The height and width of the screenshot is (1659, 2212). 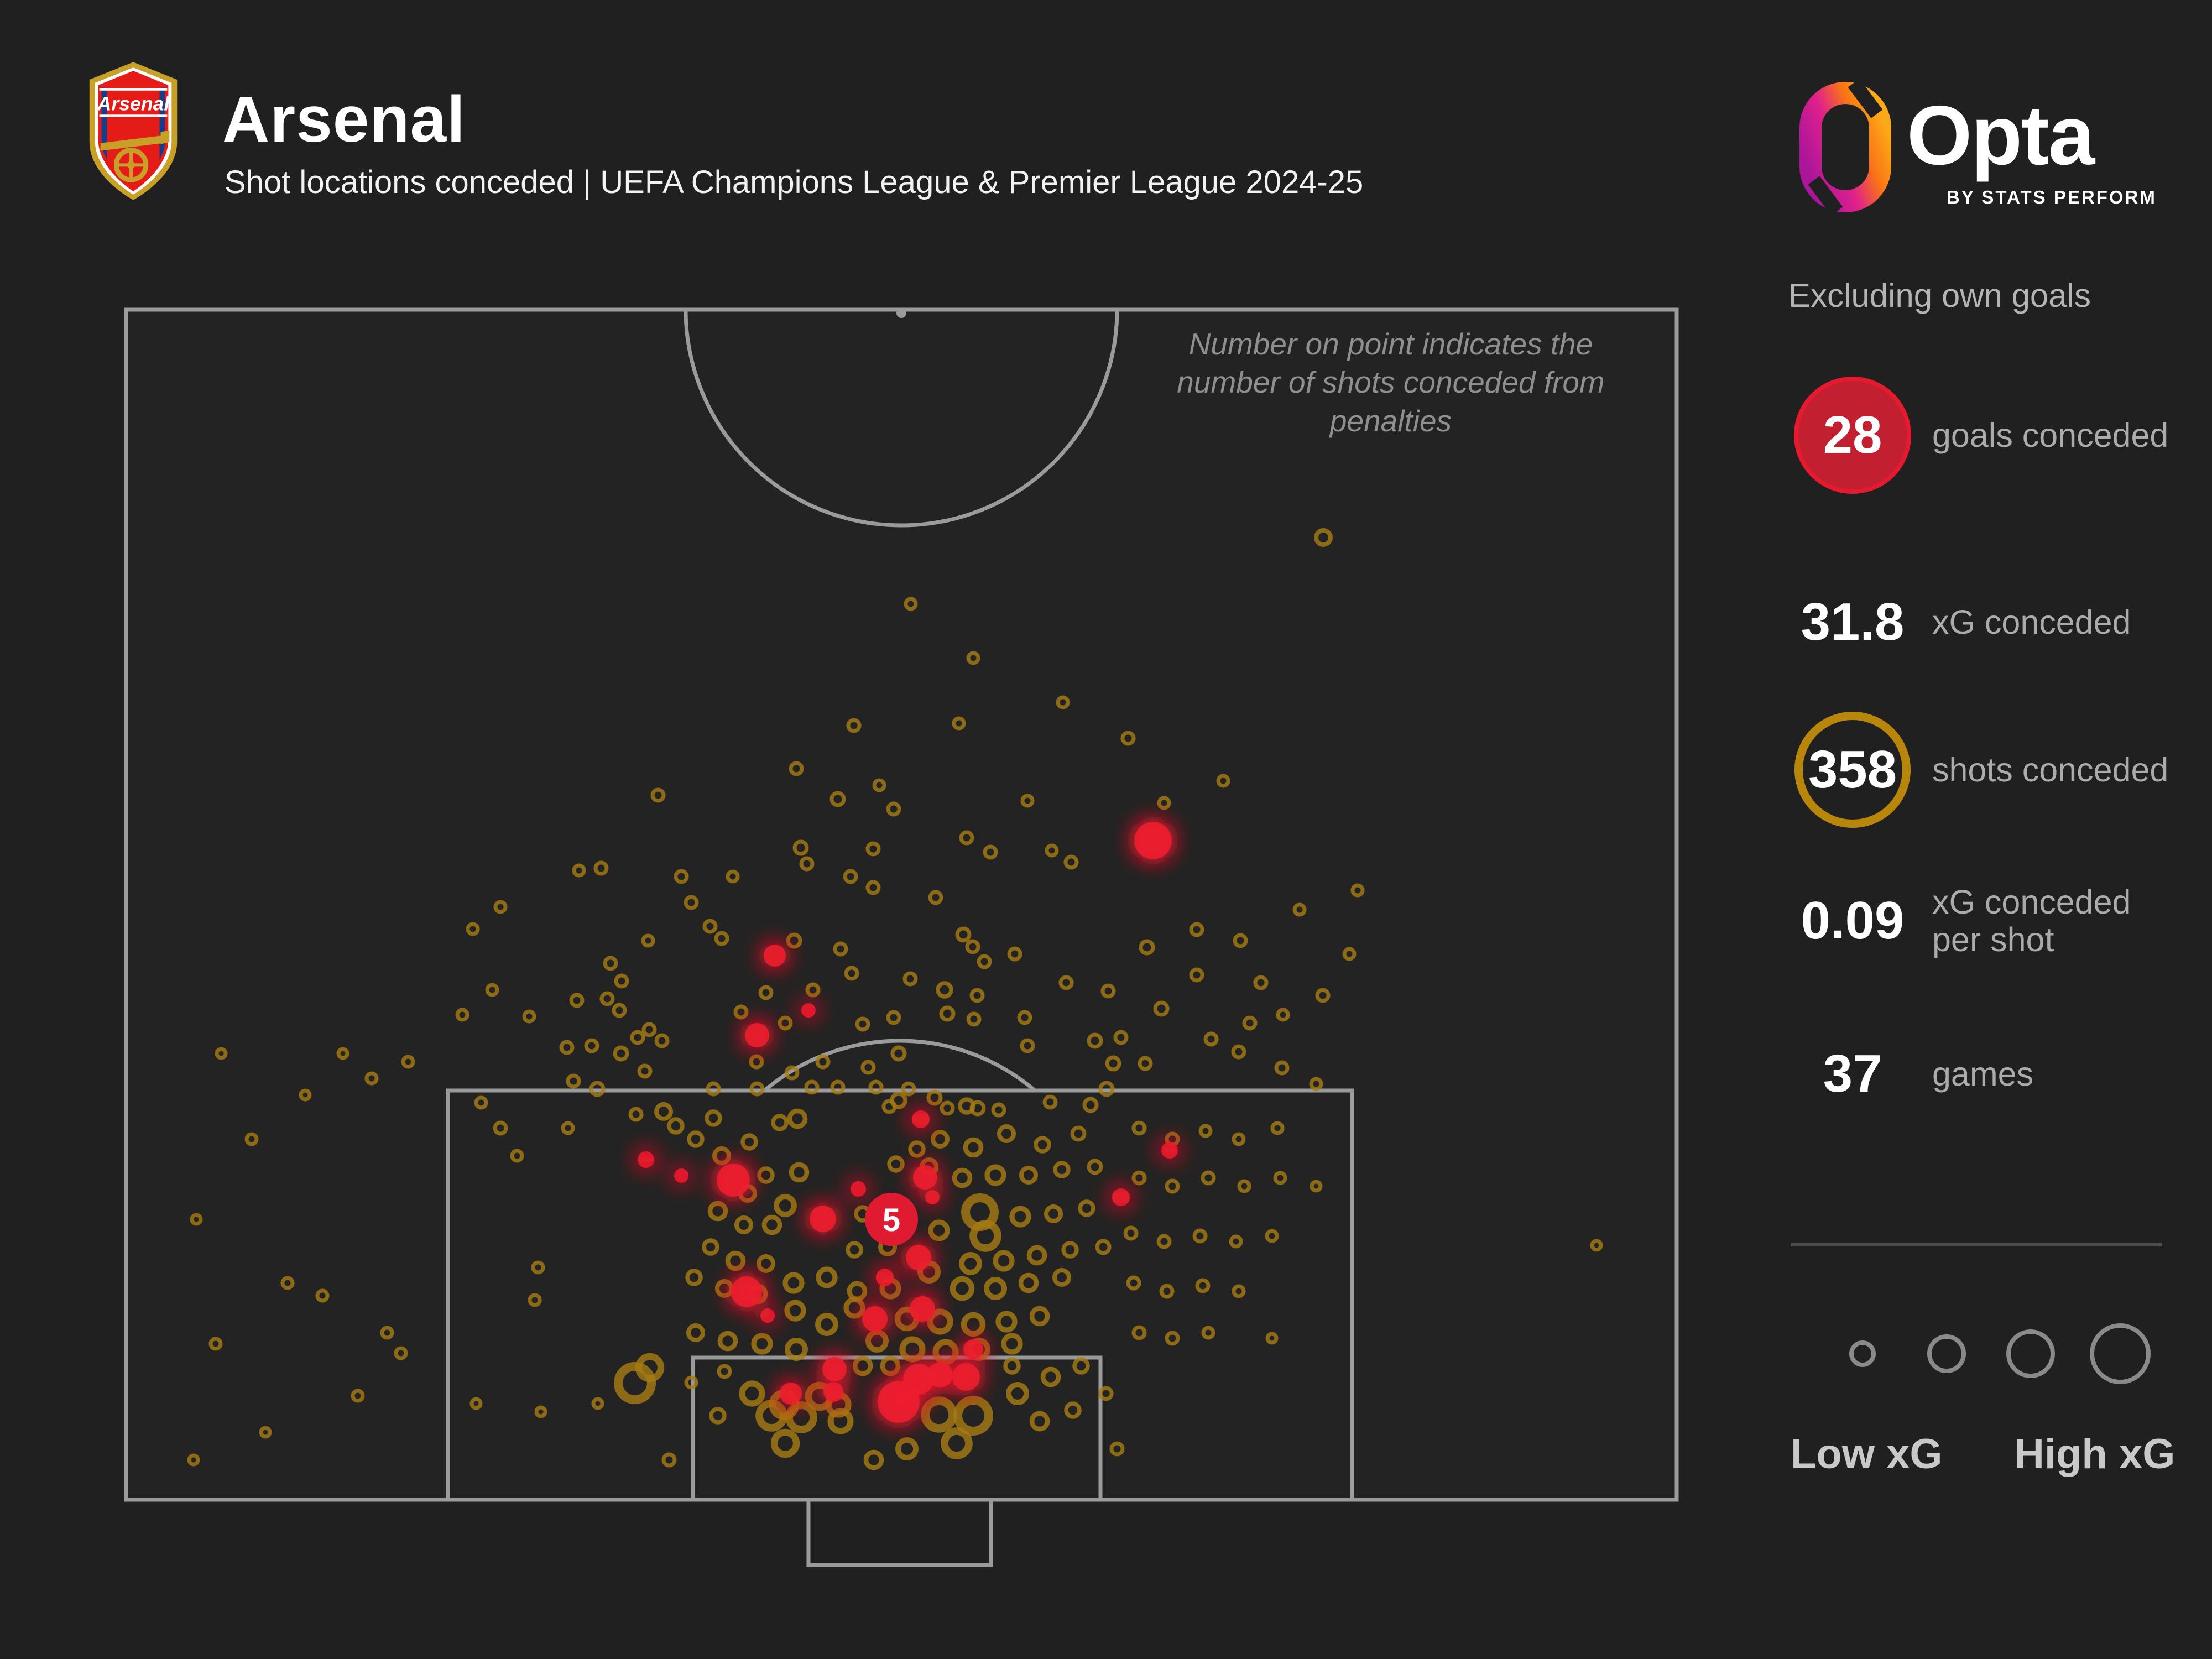 What do you see at coordinates (2050, 770) in the screenshot?
I see `stat-label: shots conceded` at bounding box center [2050, 770].